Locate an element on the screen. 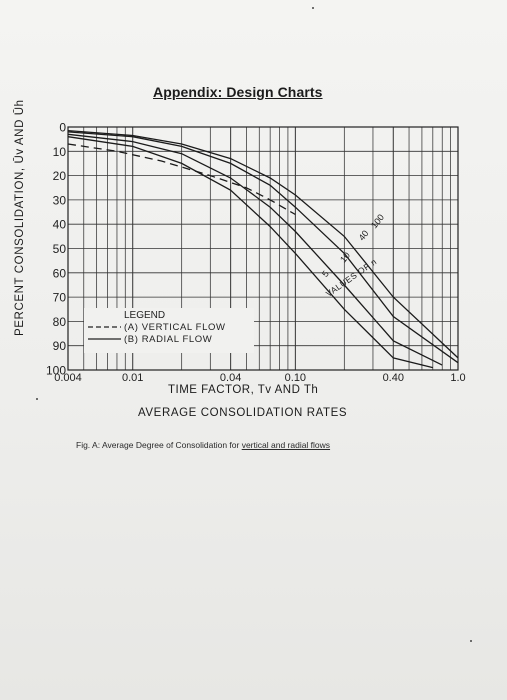  legend-item-label: (A) VERTICAL FLOW is located at coordinates (175, 327).